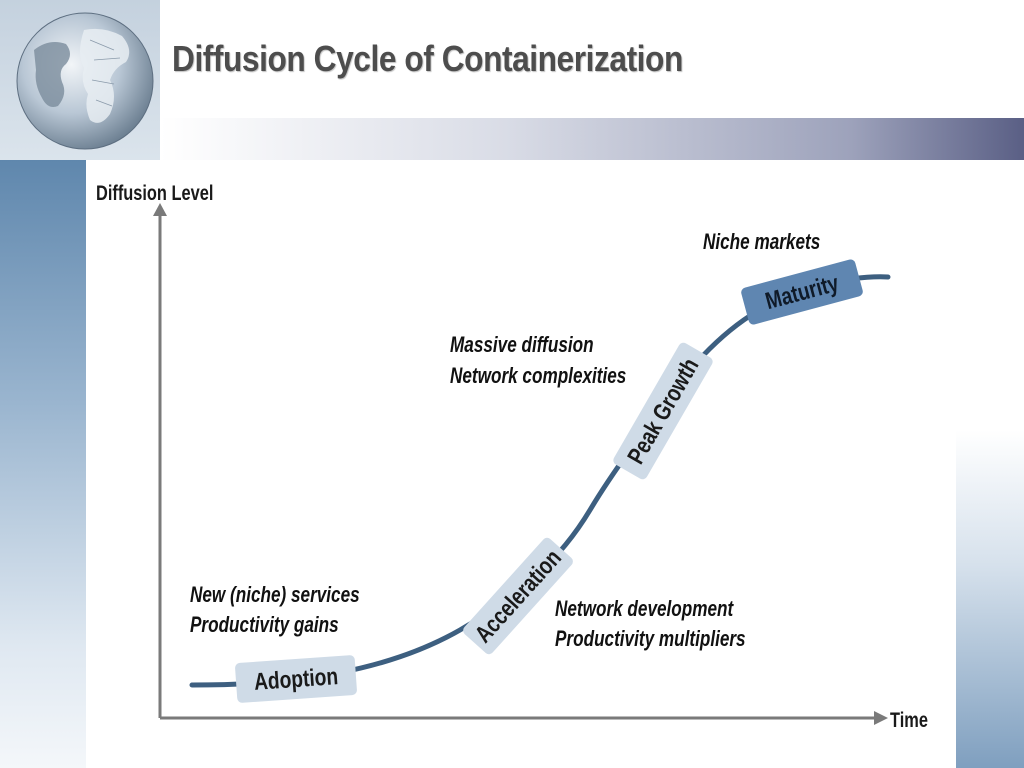  Describe the element at coordinates (881, 718) in the screenshot. I see `x-axis-arrowhead` at that location.